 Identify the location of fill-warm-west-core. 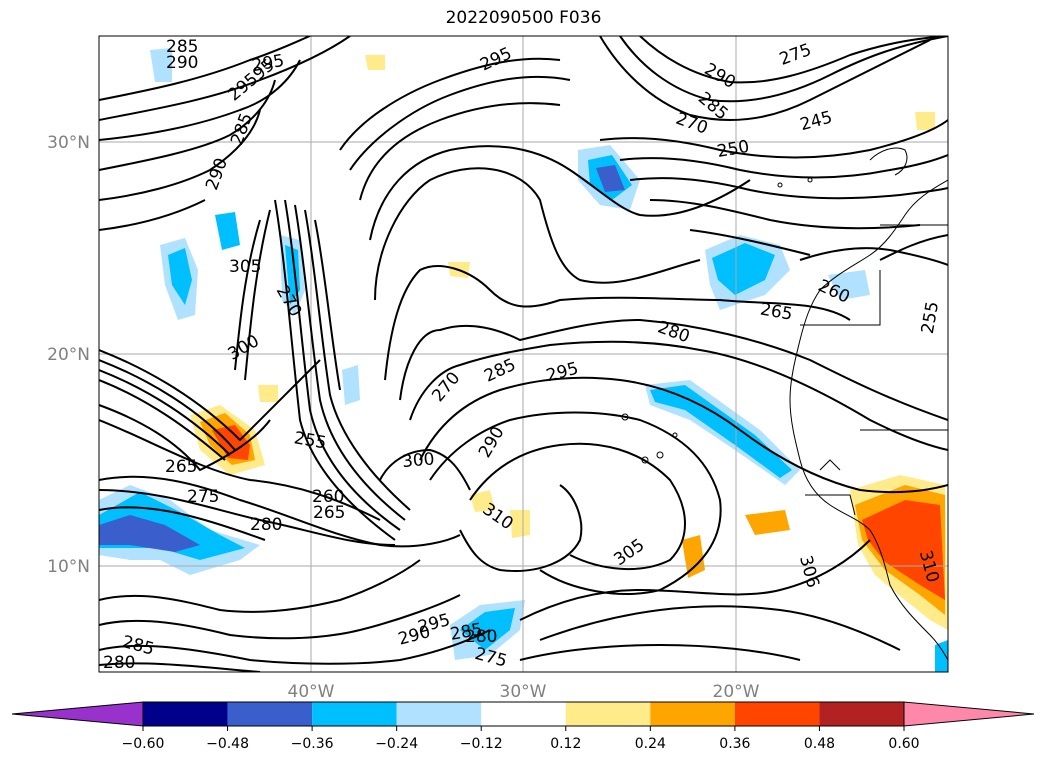
(231, 442).